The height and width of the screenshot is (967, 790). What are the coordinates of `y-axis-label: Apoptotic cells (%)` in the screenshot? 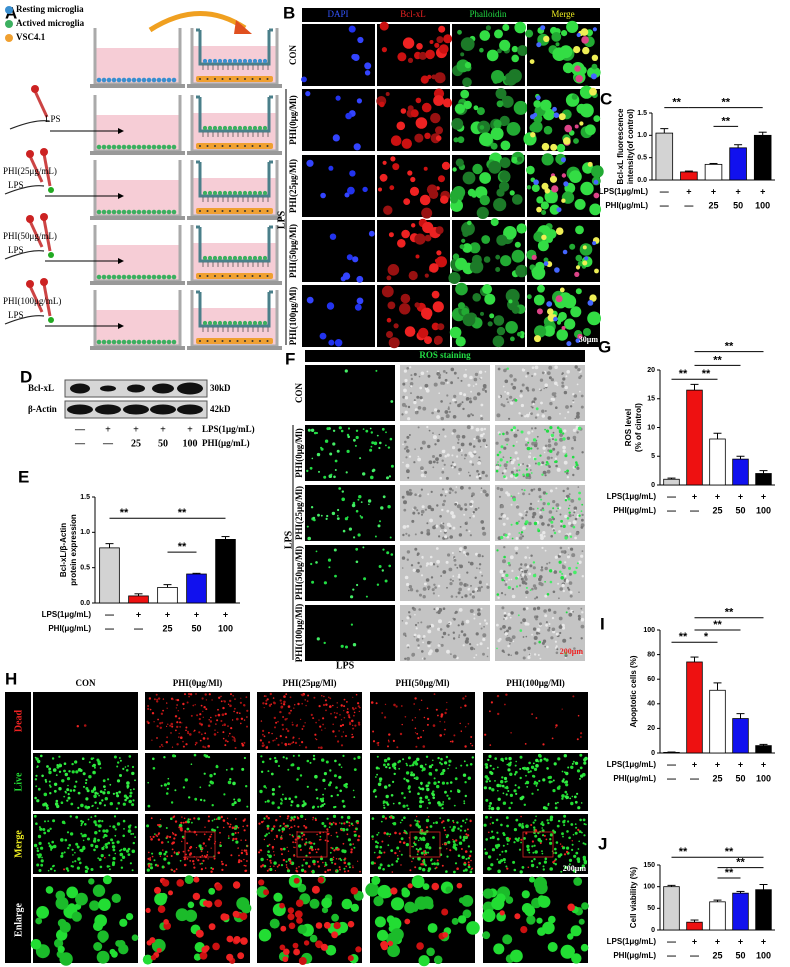 It's located at (633, 691).